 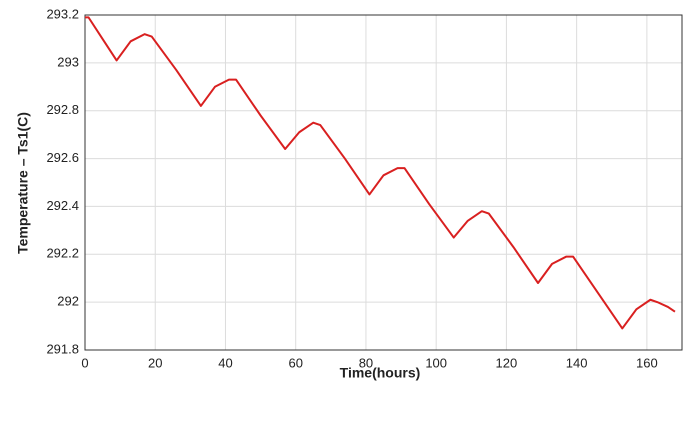 What do you see at coordinates (155, 362) in the screenshot?
I see `x-tick-label: 20` at bounding box center [155, 362].